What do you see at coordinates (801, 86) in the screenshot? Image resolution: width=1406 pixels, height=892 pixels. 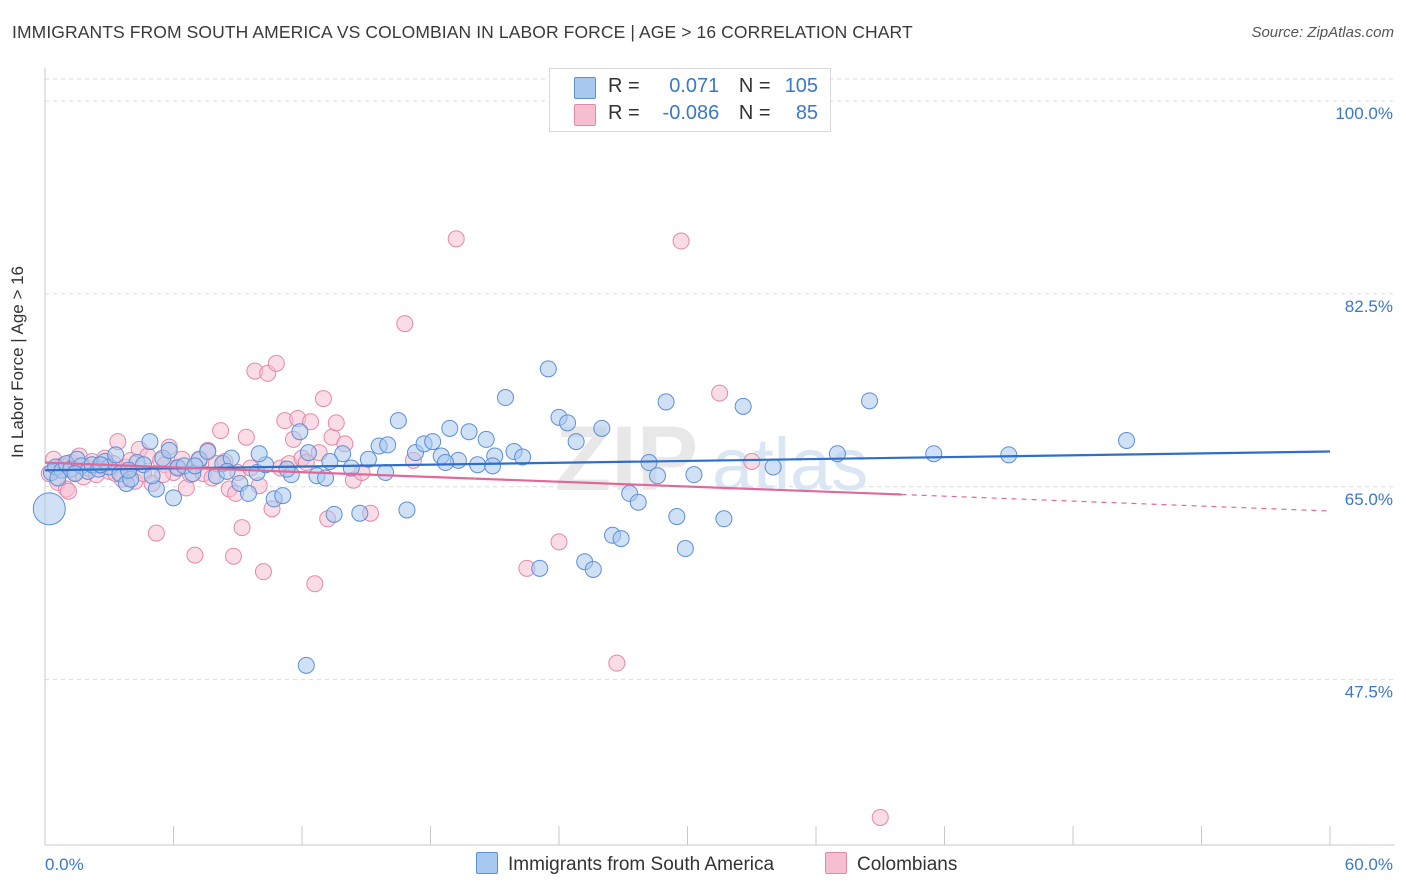 I see `n-value-blue: 105` at bounding box center [801, 86].